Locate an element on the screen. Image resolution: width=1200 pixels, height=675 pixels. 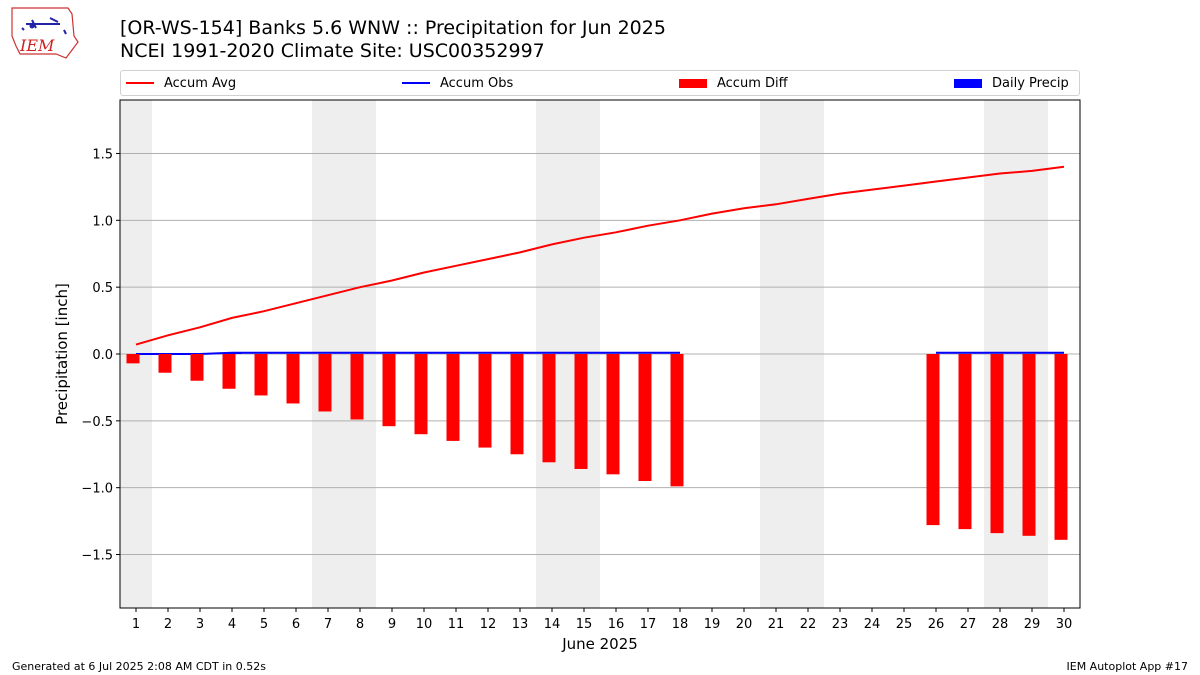
chart-subtitle: NCEI 1991-2020 Climate Site: USC00352997 is located at coordinates (332, 51).